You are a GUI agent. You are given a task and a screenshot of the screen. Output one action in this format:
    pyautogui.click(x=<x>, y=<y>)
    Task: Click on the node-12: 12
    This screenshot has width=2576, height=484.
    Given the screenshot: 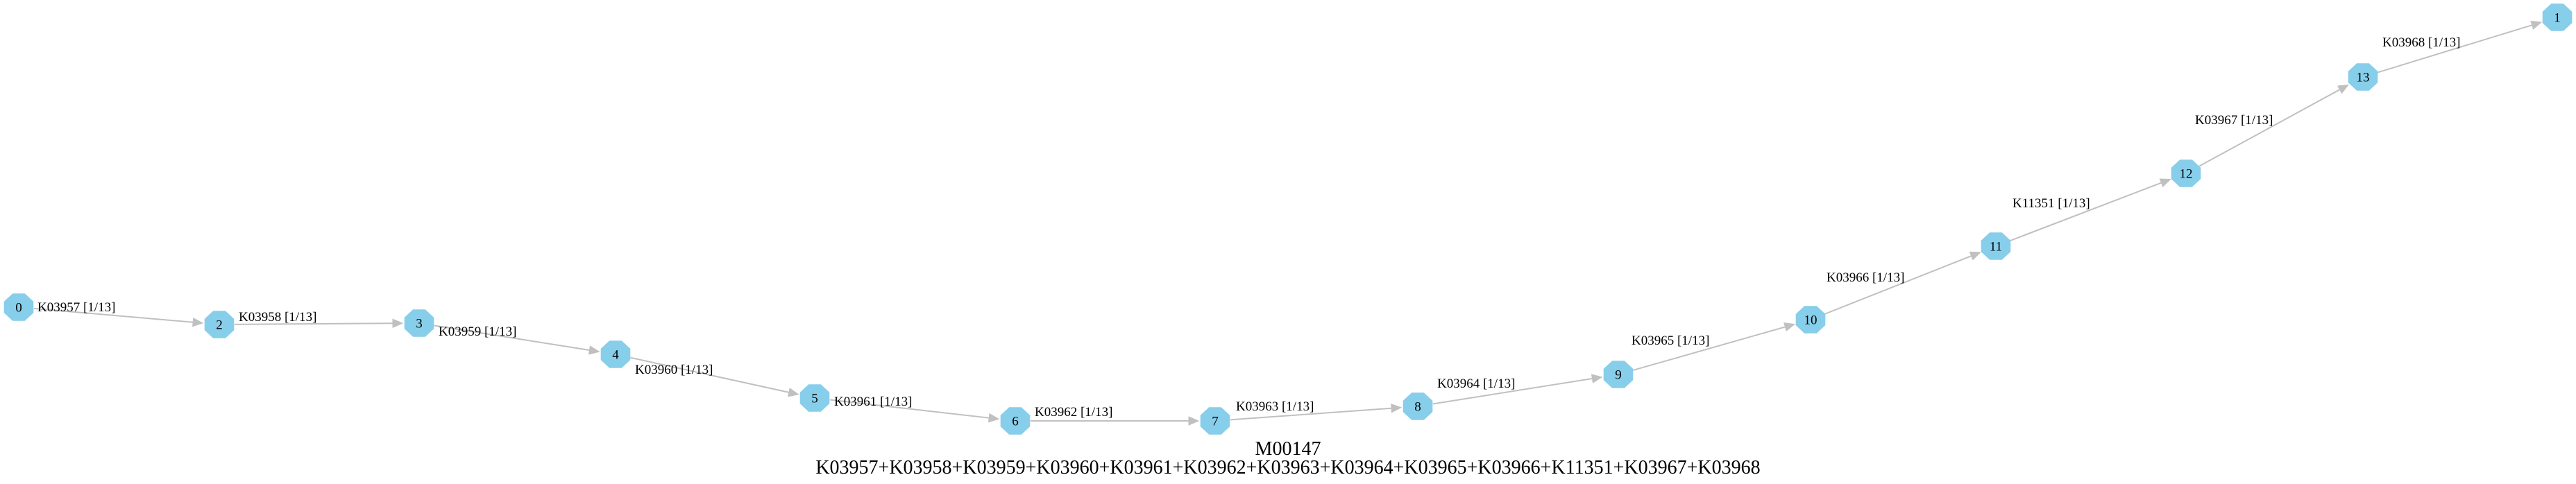 What is the action you would take?
    pyautogui.click(x=2186, y=173)
    